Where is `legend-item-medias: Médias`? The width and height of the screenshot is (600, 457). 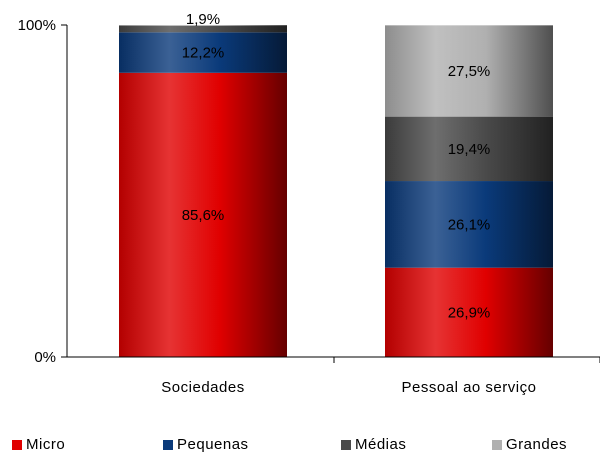 legend-item-medias: Médias is located at coordinates (373, 444).